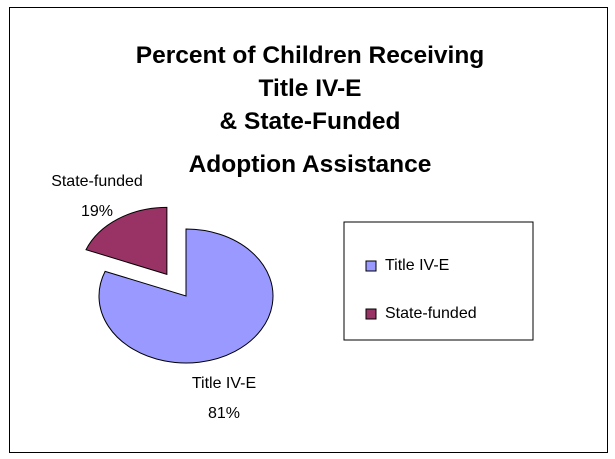 This screenshot has height=459, width=615. I want to click on legend-swatch-state-funded, so click(371, 314).